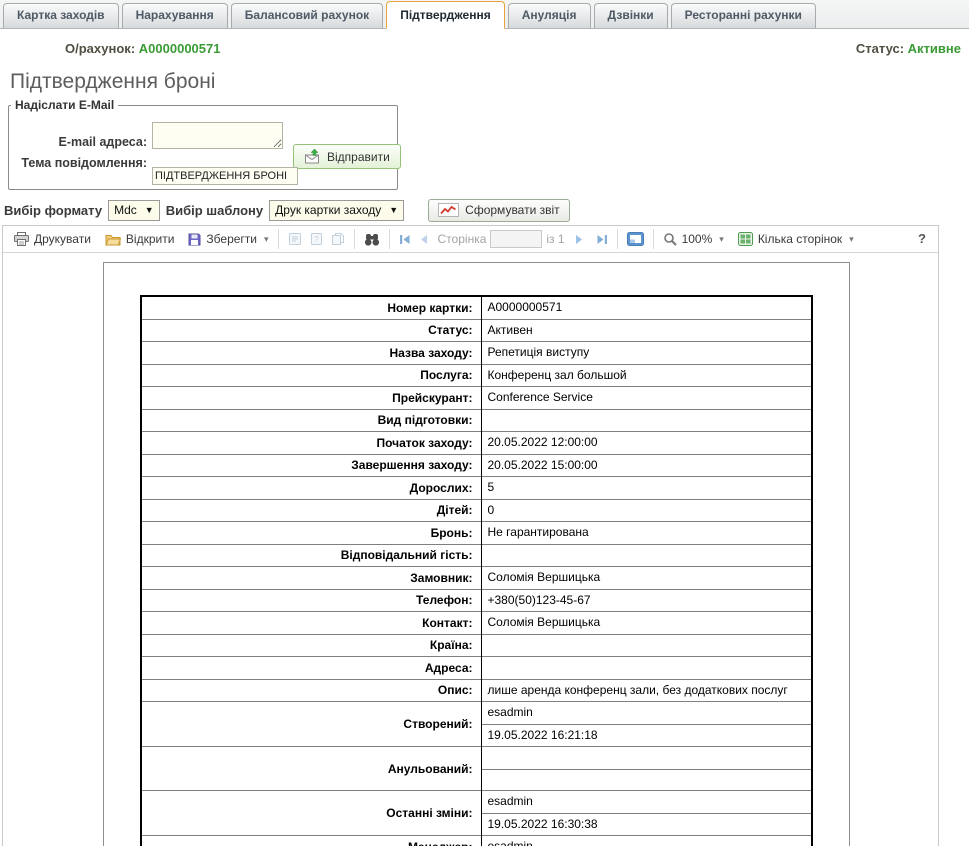  Describe the element at coordinates (630, 15) in the screenshot. I see `tab-calls: Дзвінки` at that location.